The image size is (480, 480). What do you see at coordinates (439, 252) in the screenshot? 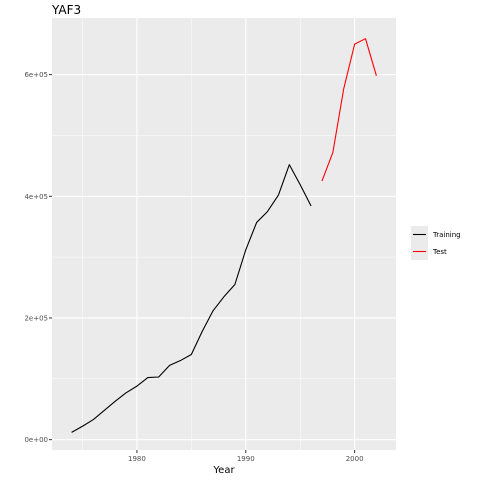
I see `legend-label-test: Test` at bounding box center [439, 252].